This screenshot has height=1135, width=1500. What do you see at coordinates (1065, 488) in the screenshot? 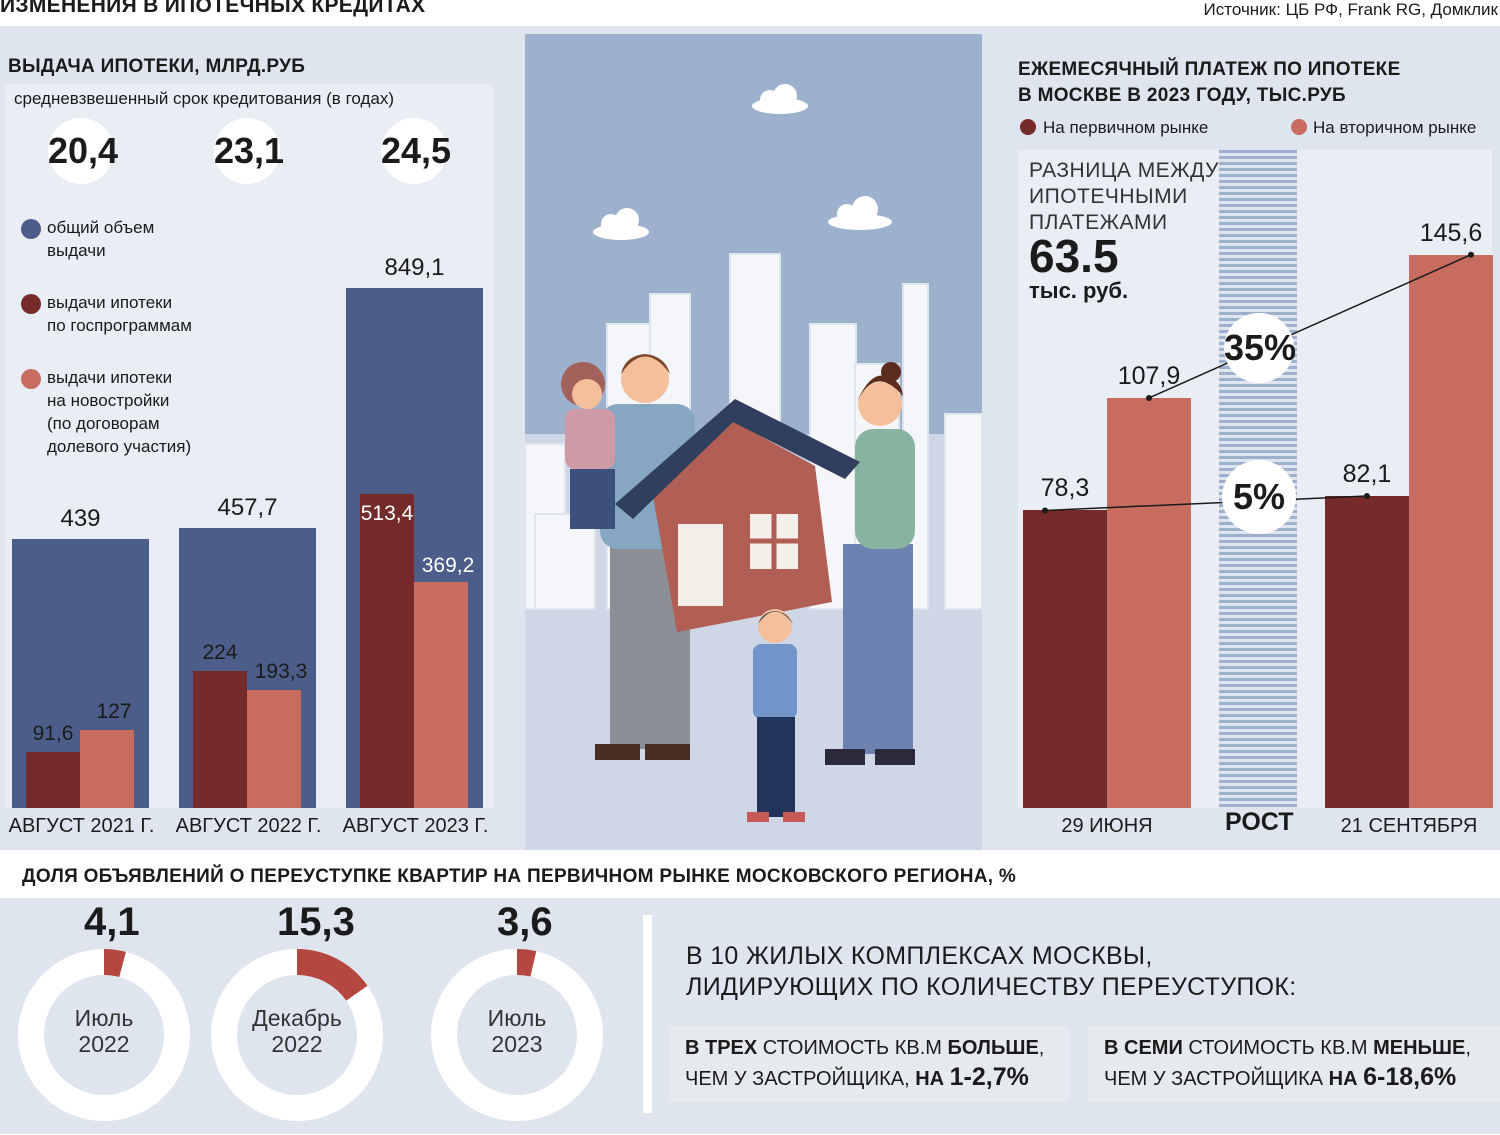
I see `data-label: 78,3` at bounding box center [1065, 488].